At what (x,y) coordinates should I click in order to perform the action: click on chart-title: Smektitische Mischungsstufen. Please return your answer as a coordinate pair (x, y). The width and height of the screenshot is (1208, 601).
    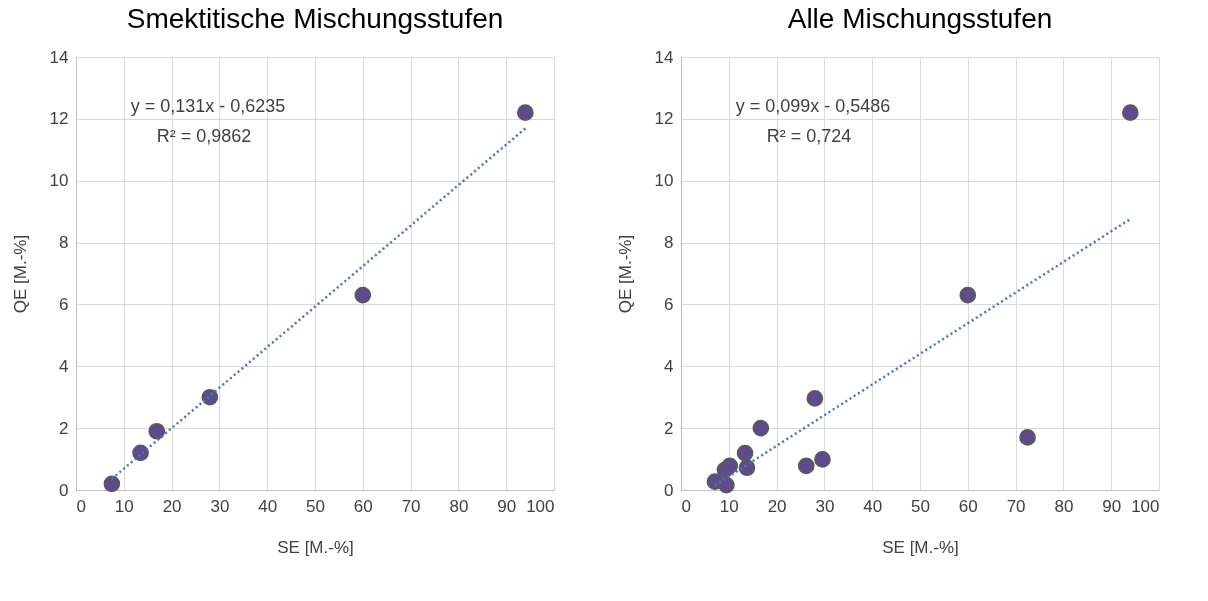
    Looking at the image, I should click on (315, 18).